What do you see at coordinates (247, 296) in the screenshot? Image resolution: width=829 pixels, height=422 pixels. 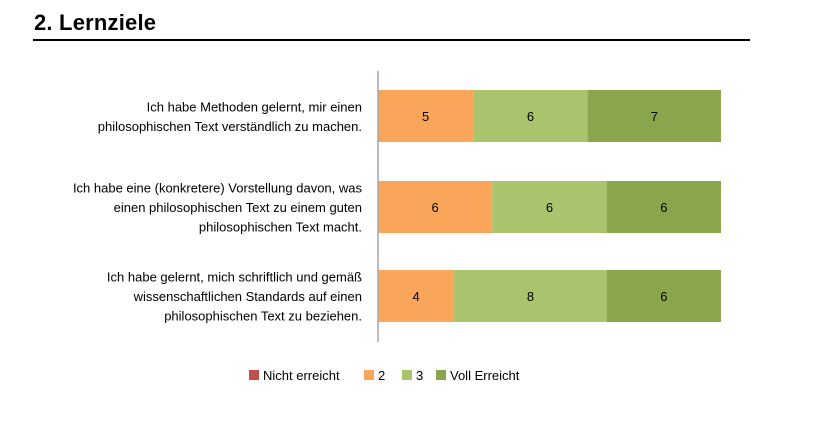 I see `category-label: wissenschaftlichen Standards auf einen` at bounding box center [247, 296].